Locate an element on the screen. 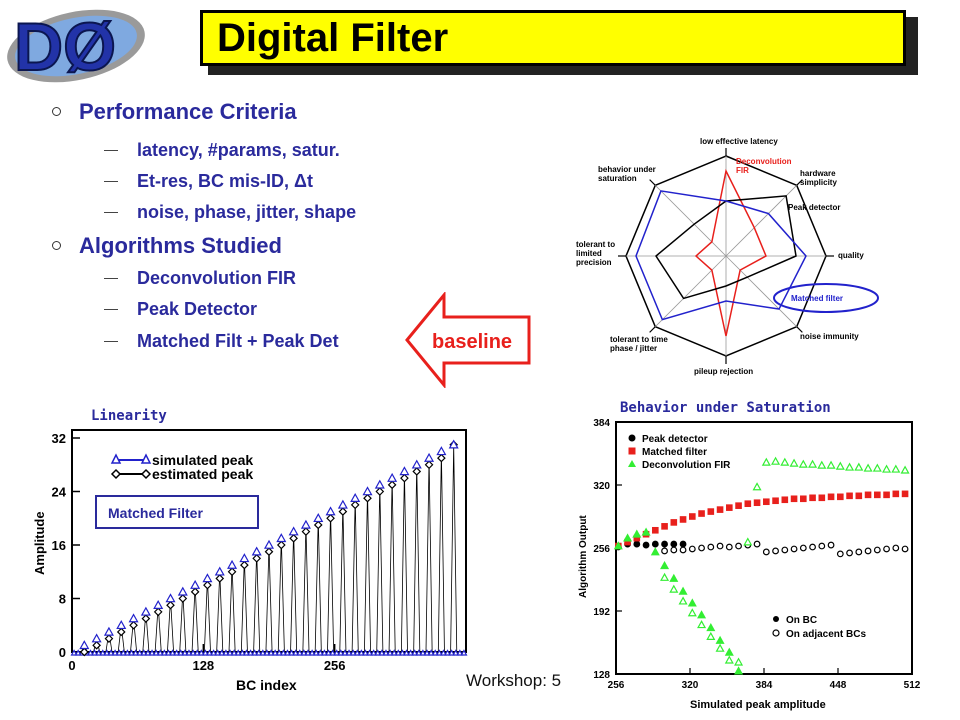 The height and width of the screenshot is (720, 960). legend-marker-sim is located at coordinates (146, 458).